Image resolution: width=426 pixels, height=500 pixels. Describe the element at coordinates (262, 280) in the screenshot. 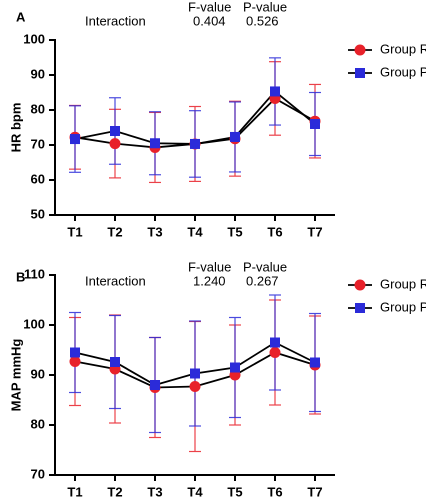

I see `annotation: 0.267` at that location.